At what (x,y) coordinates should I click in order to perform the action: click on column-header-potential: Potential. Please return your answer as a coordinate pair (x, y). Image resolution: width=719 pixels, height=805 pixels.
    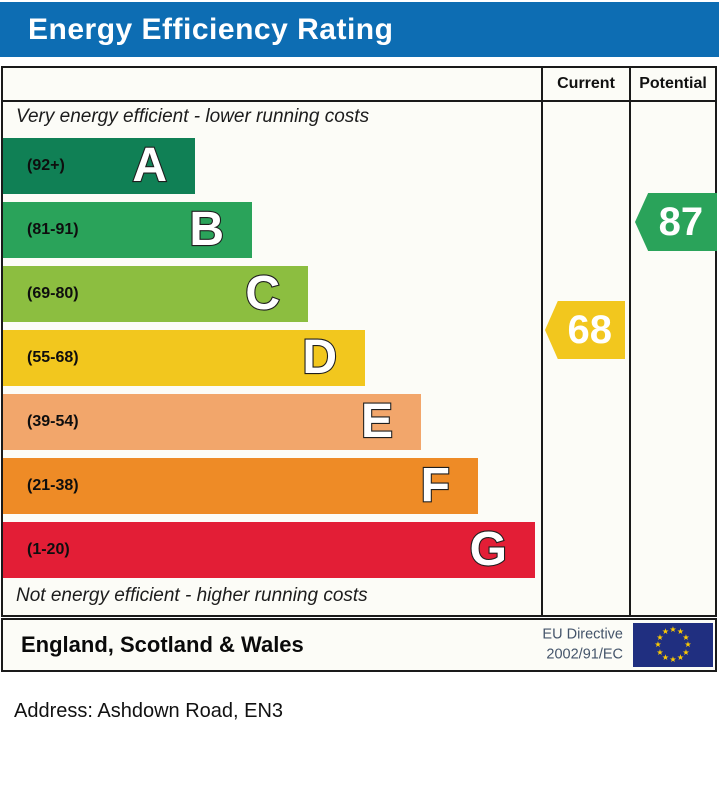
    Looking at the image, I should click on (673, 83).